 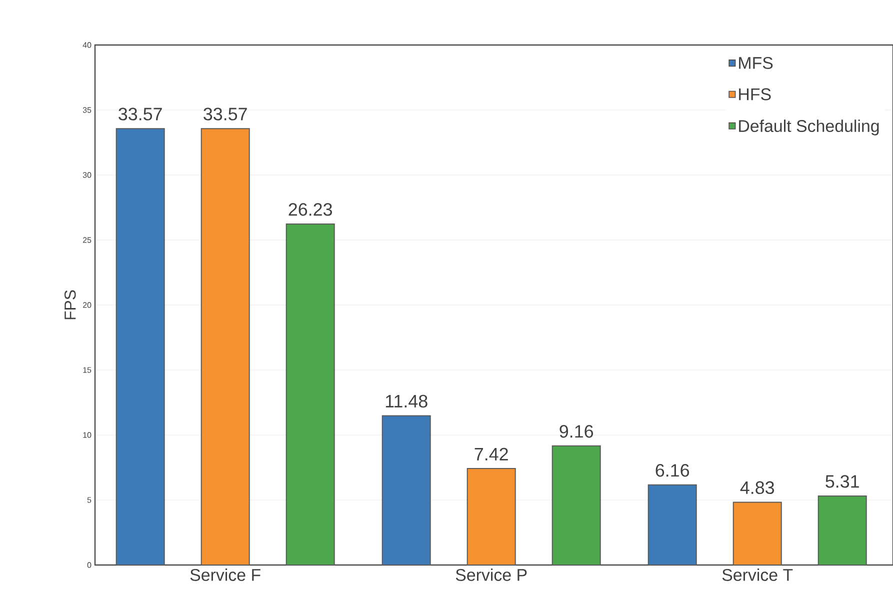 What do you see at coordinates (225, 574) in the screenshot?
I see `x-tick-label: Service F` at bounding box center [225, 574].